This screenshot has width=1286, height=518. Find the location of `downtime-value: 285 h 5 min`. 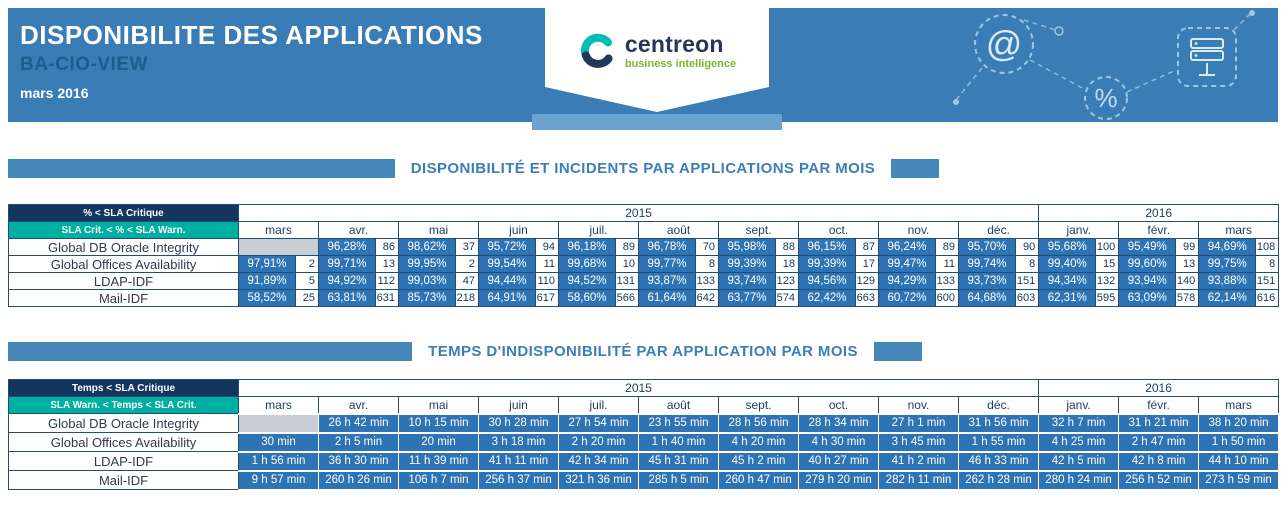

downtime-value: 285 h 5 min is located at coordinates (678, 480).